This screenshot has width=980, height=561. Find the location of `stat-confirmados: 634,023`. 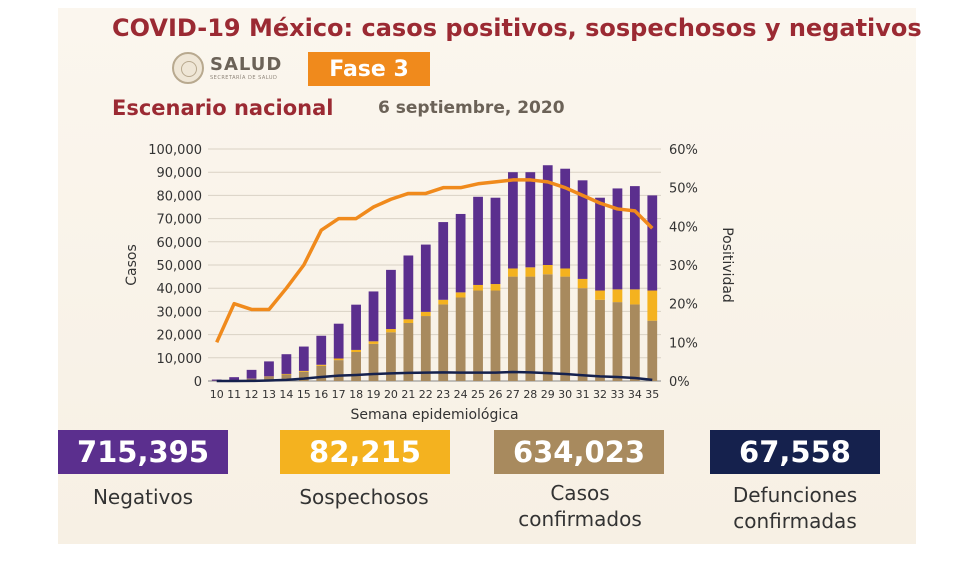

stat-confirmados: 634,023 is located at coordinates (579, 452).